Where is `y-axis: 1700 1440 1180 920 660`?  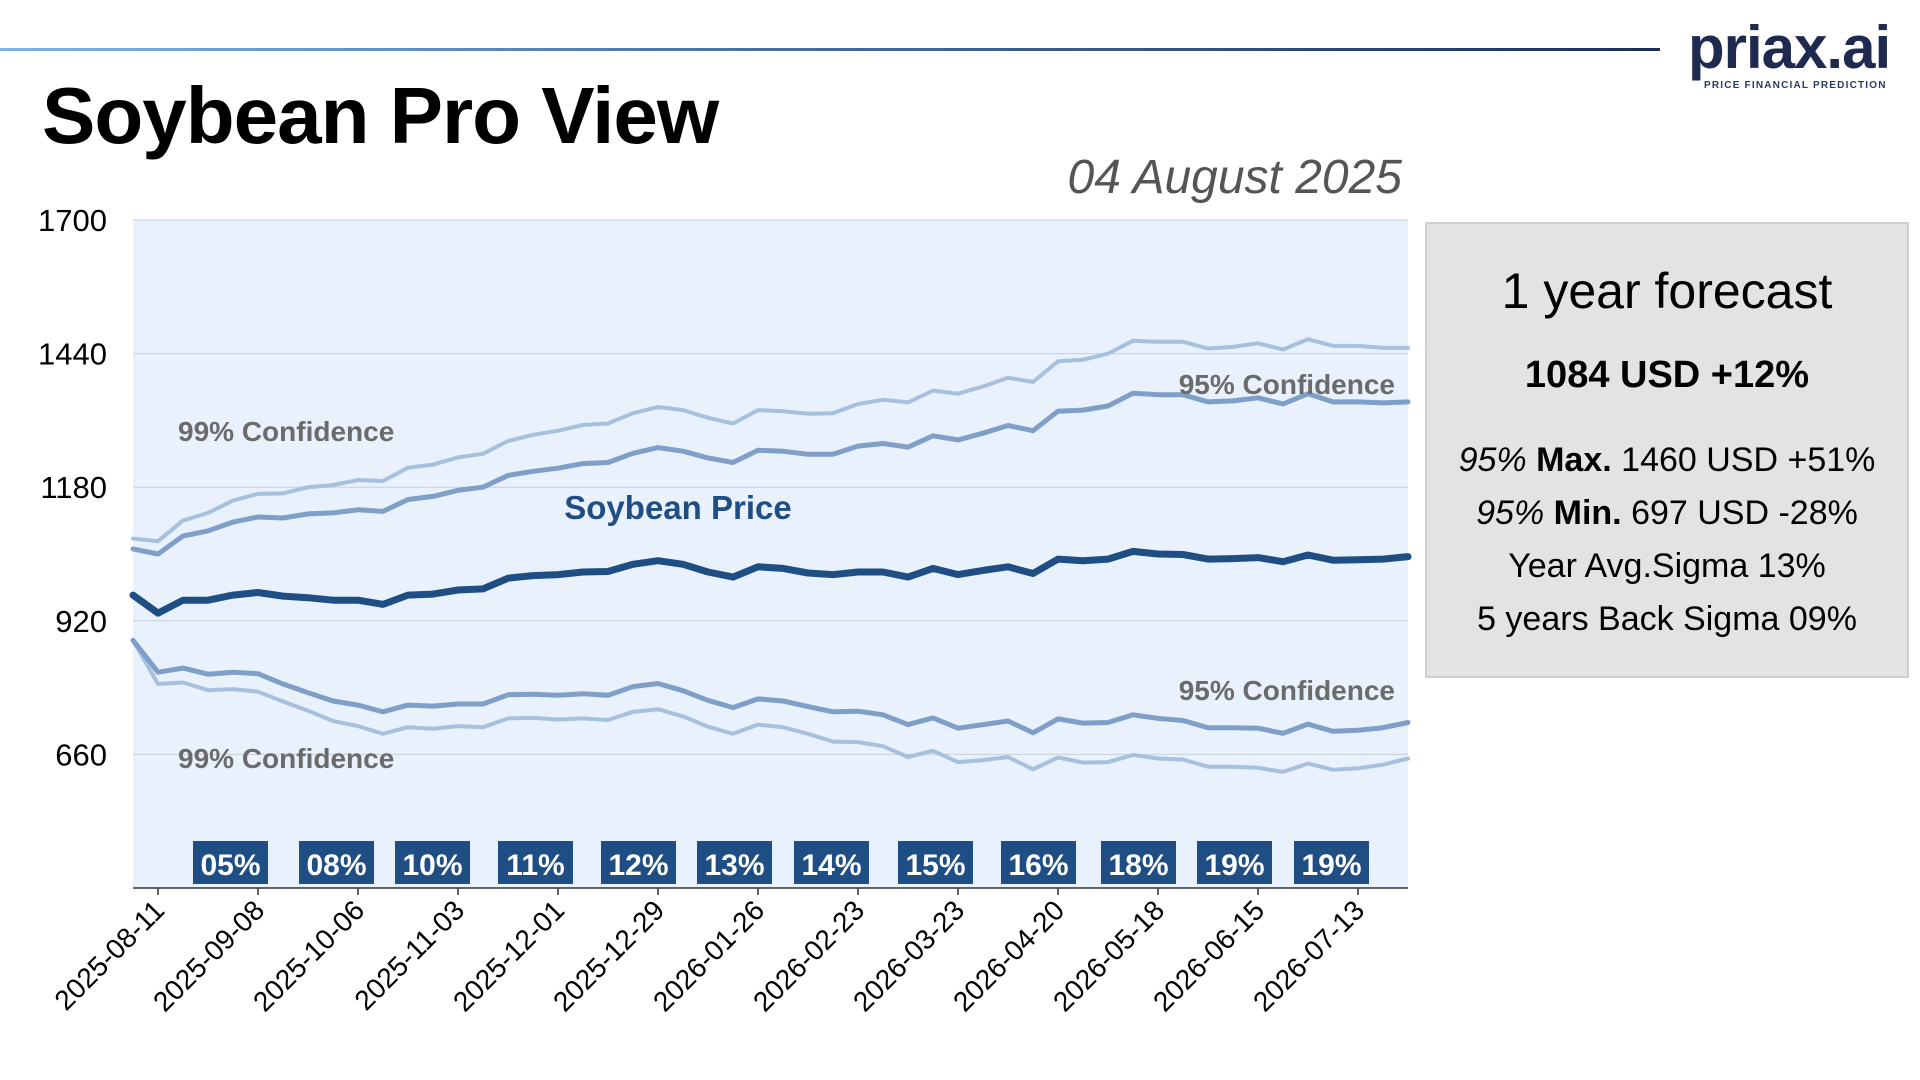 y-axis: 1700 1440 1180 920 660 is located at coordinates (72, 487).